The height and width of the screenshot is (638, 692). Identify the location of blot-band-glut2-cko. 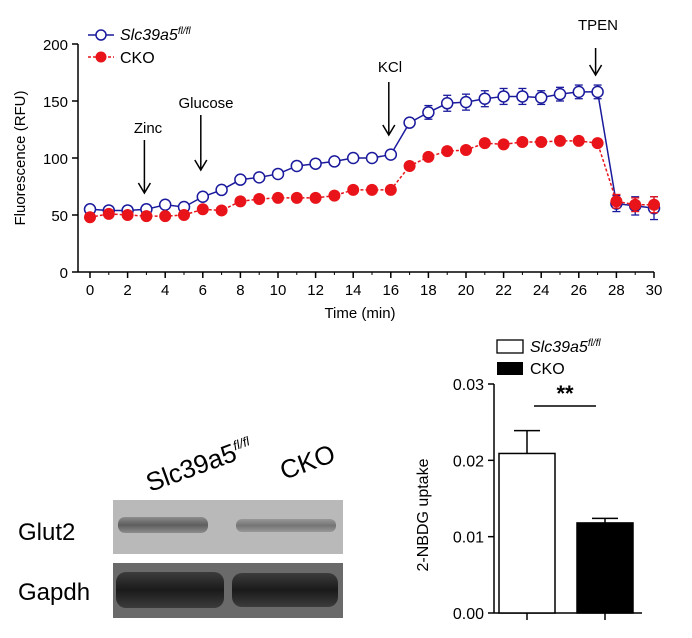
(286, 525).